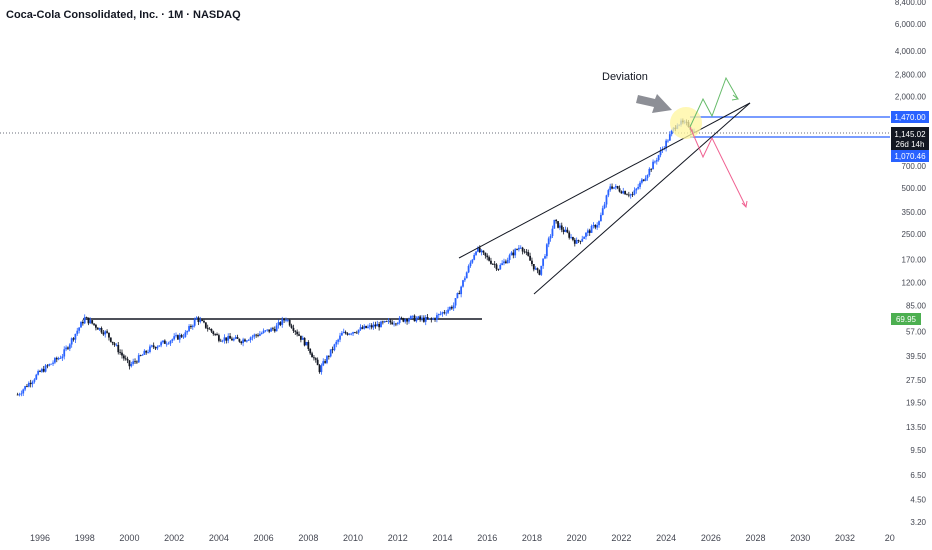 Image resolution: width=932 pixels, height=550 pixels. I want to click on wedge-upper-line, so click(604, 180).